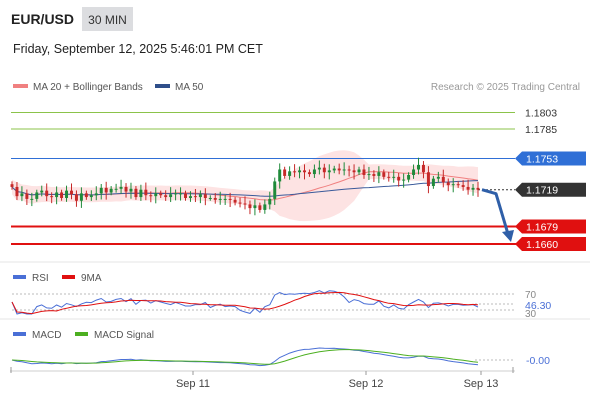  I want to click on macd-signal-legend-label: MACD Signal, so click(124, 335).